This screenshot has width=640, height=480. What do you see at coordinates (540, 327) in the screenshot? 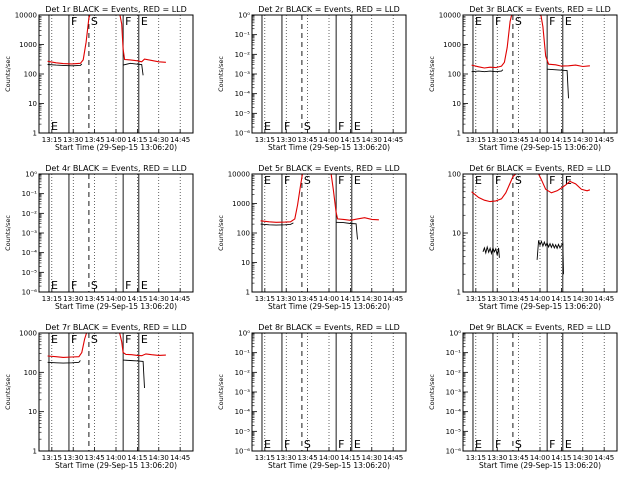
I see `panel-title: Det 9r BLACK = Events, RED = LLD` at bounding box center [540, 327].